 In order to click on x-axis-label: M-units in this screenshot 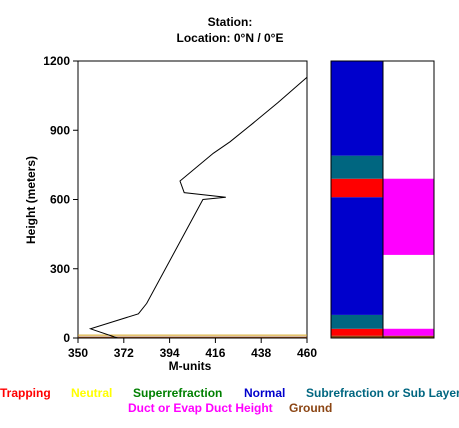, I will do `click(190, 366)`.